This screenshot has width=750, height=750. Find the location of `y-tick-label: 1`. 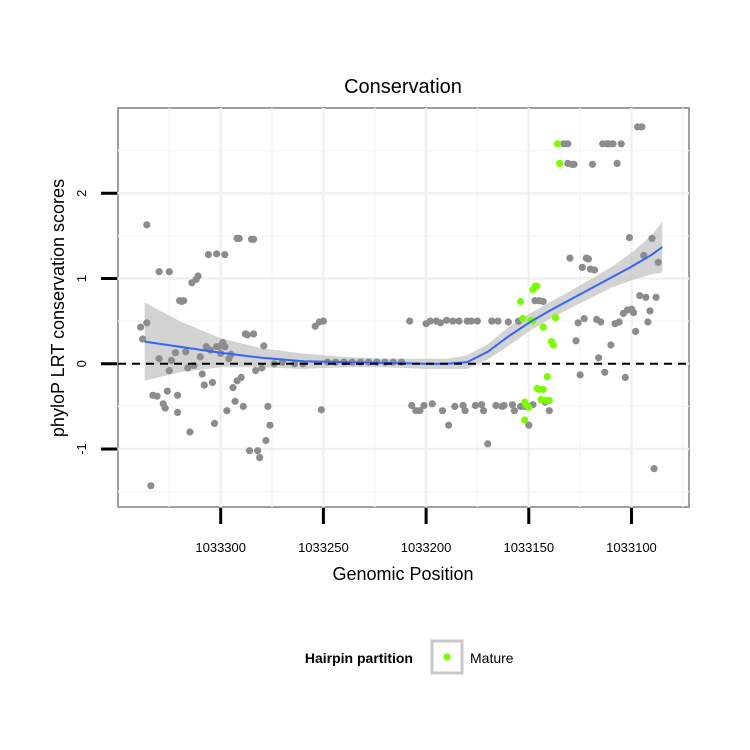

y-tick-label: 1 is located at coordinates (81, 278).